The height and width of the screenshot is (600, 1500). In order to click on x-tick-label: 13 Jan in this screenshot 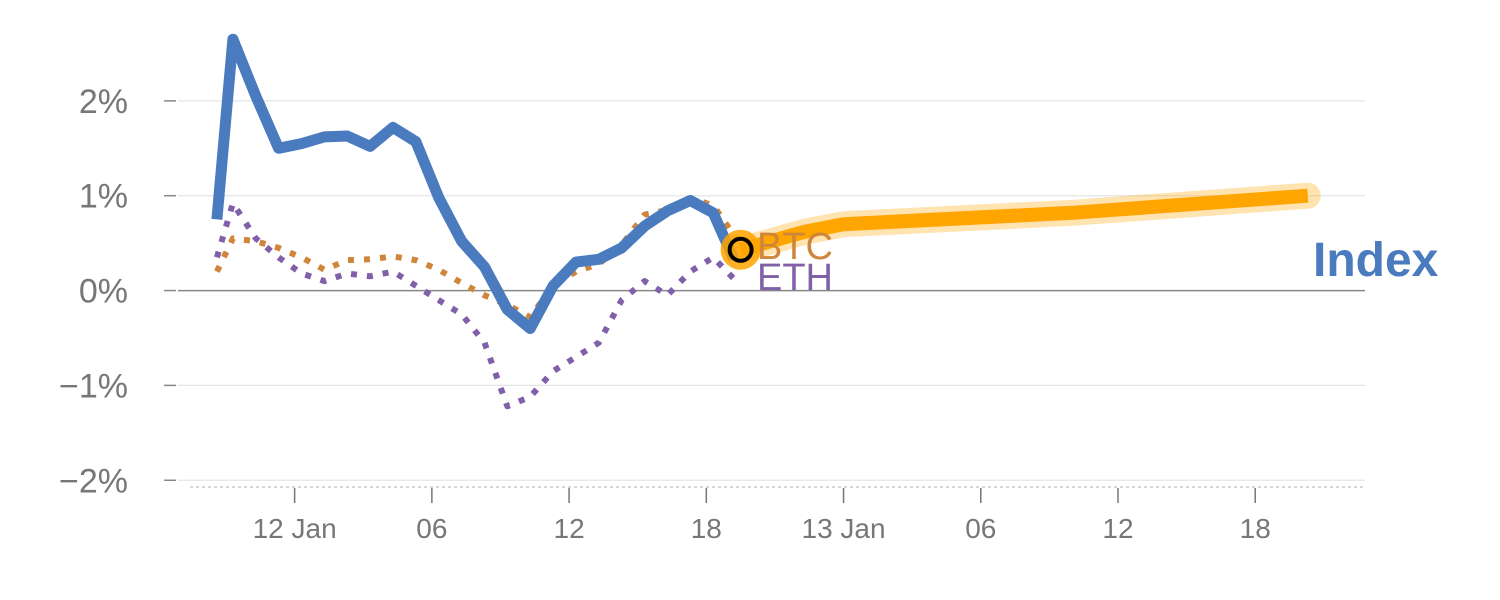, I will do `click(844, 528)`.